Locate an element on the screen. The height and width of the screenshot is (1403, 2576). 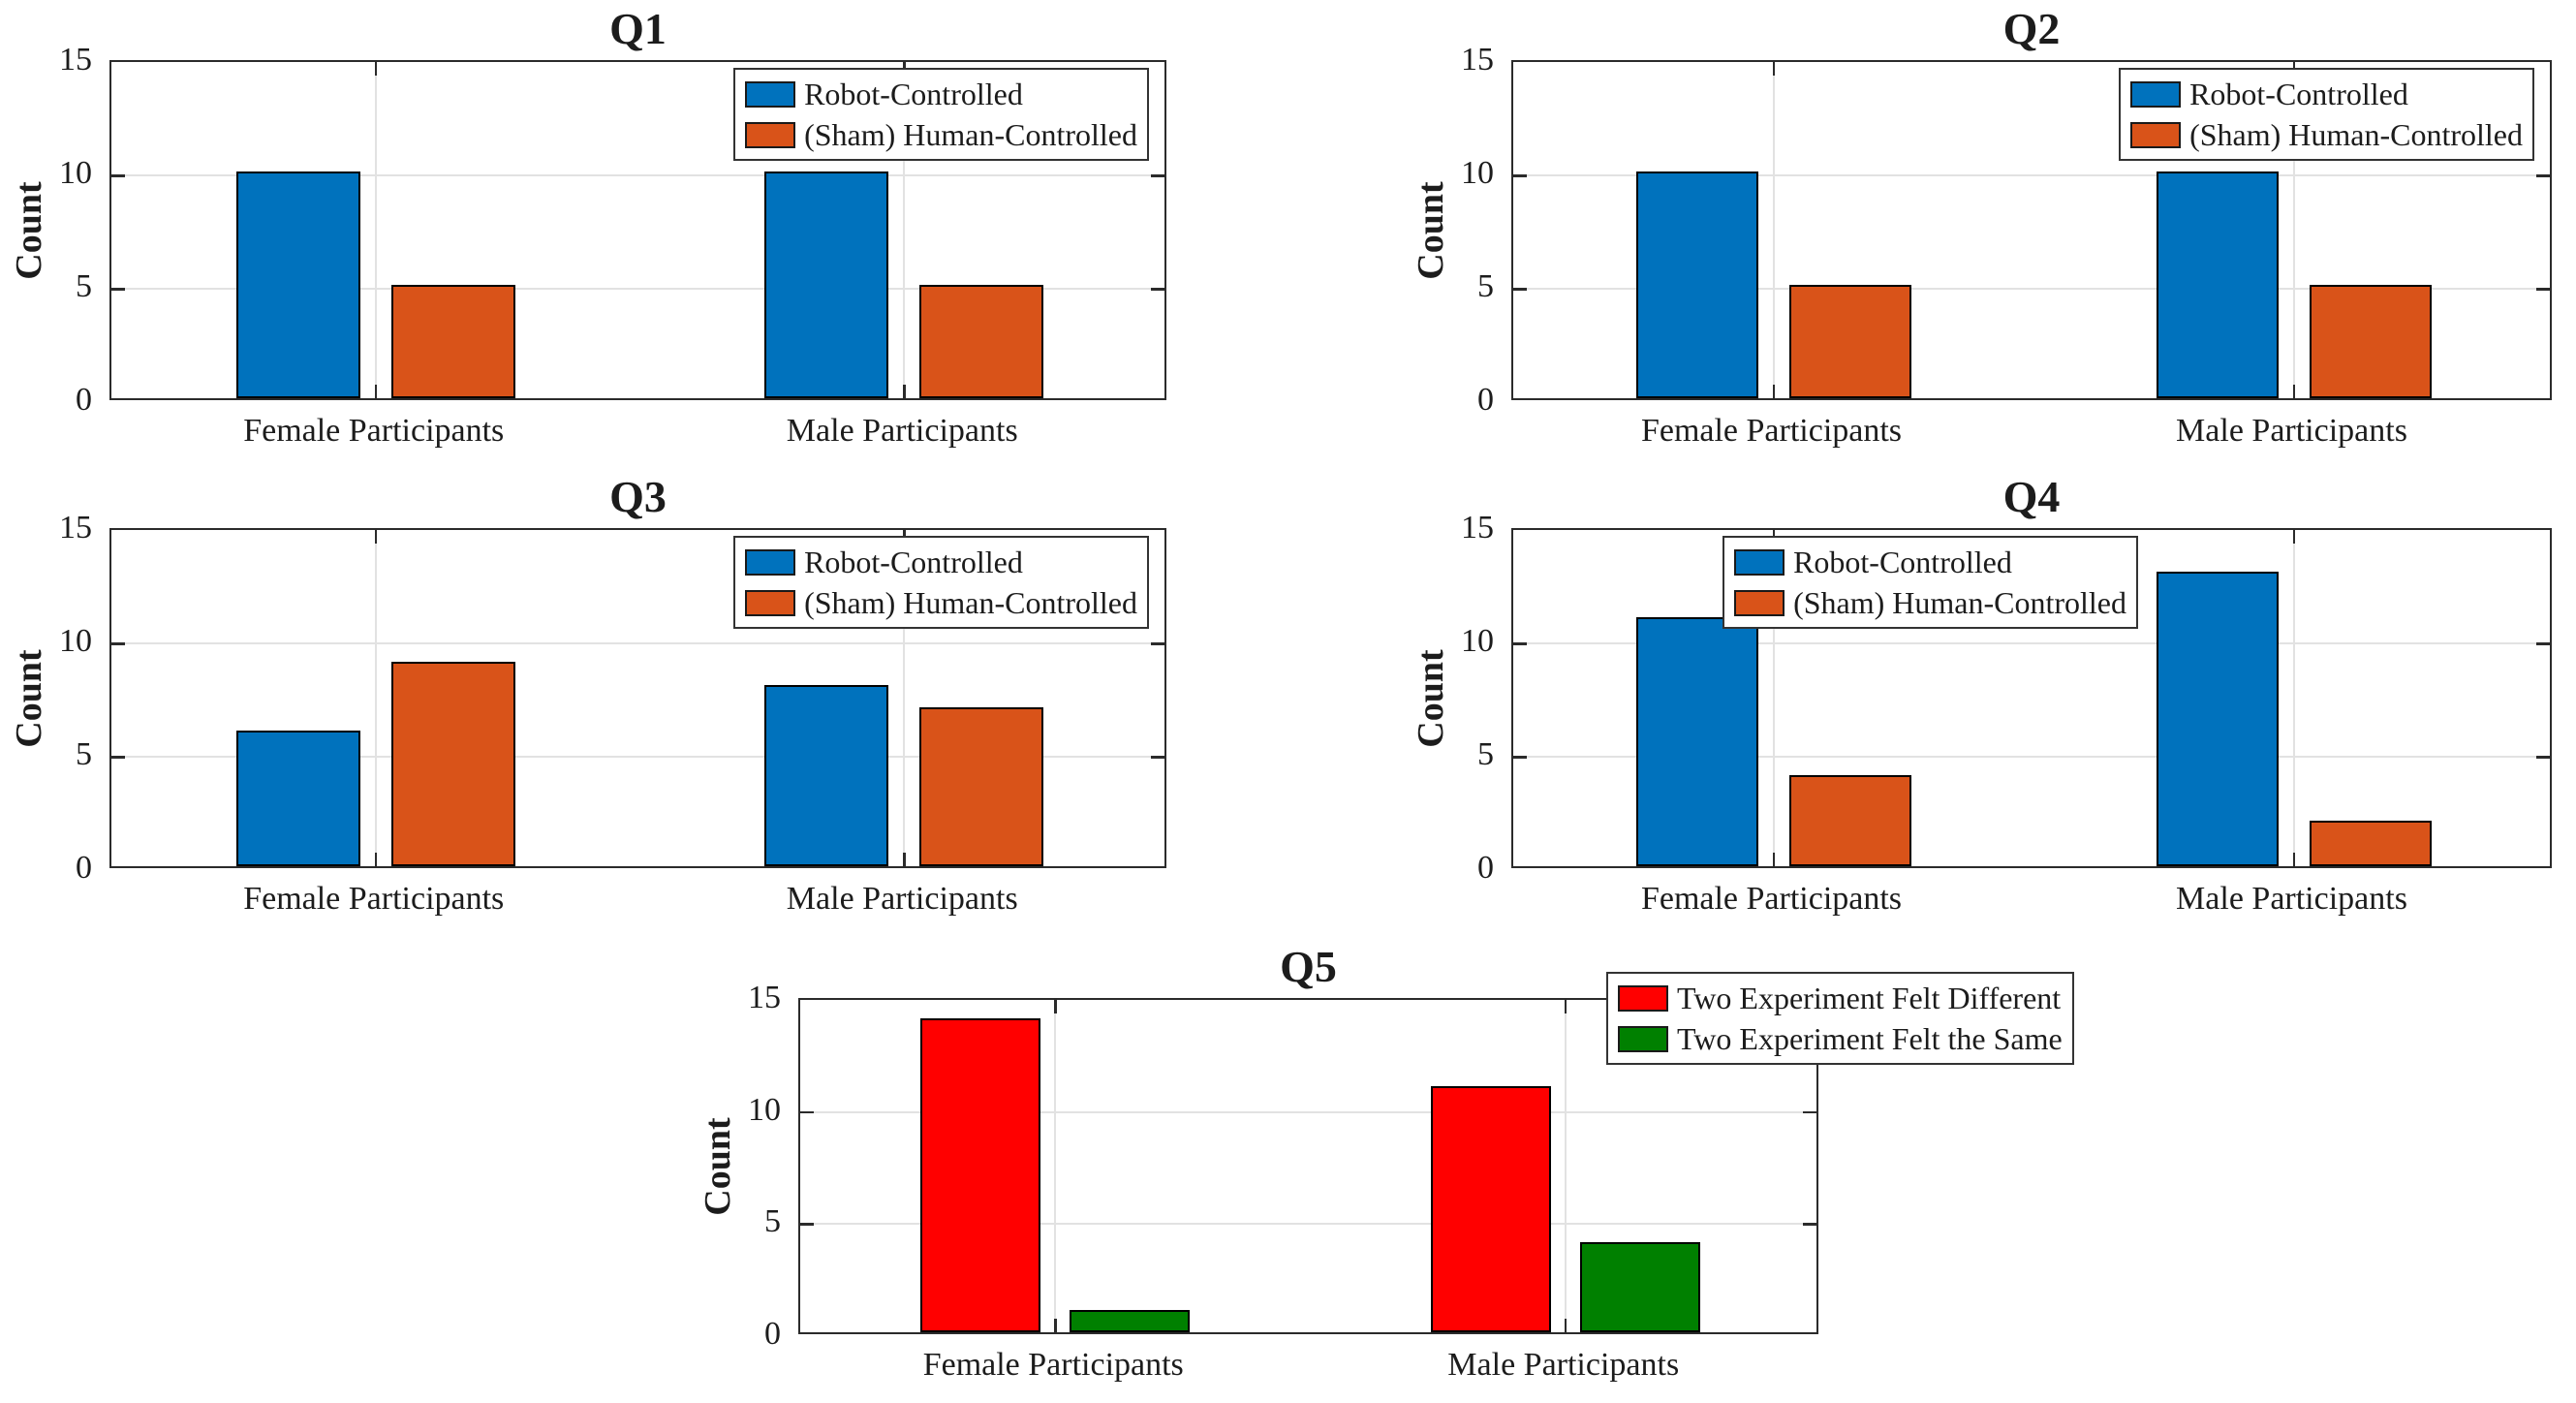
legend-label: Two Experiment Felt the Same is located at coordinates (1870, 1038).